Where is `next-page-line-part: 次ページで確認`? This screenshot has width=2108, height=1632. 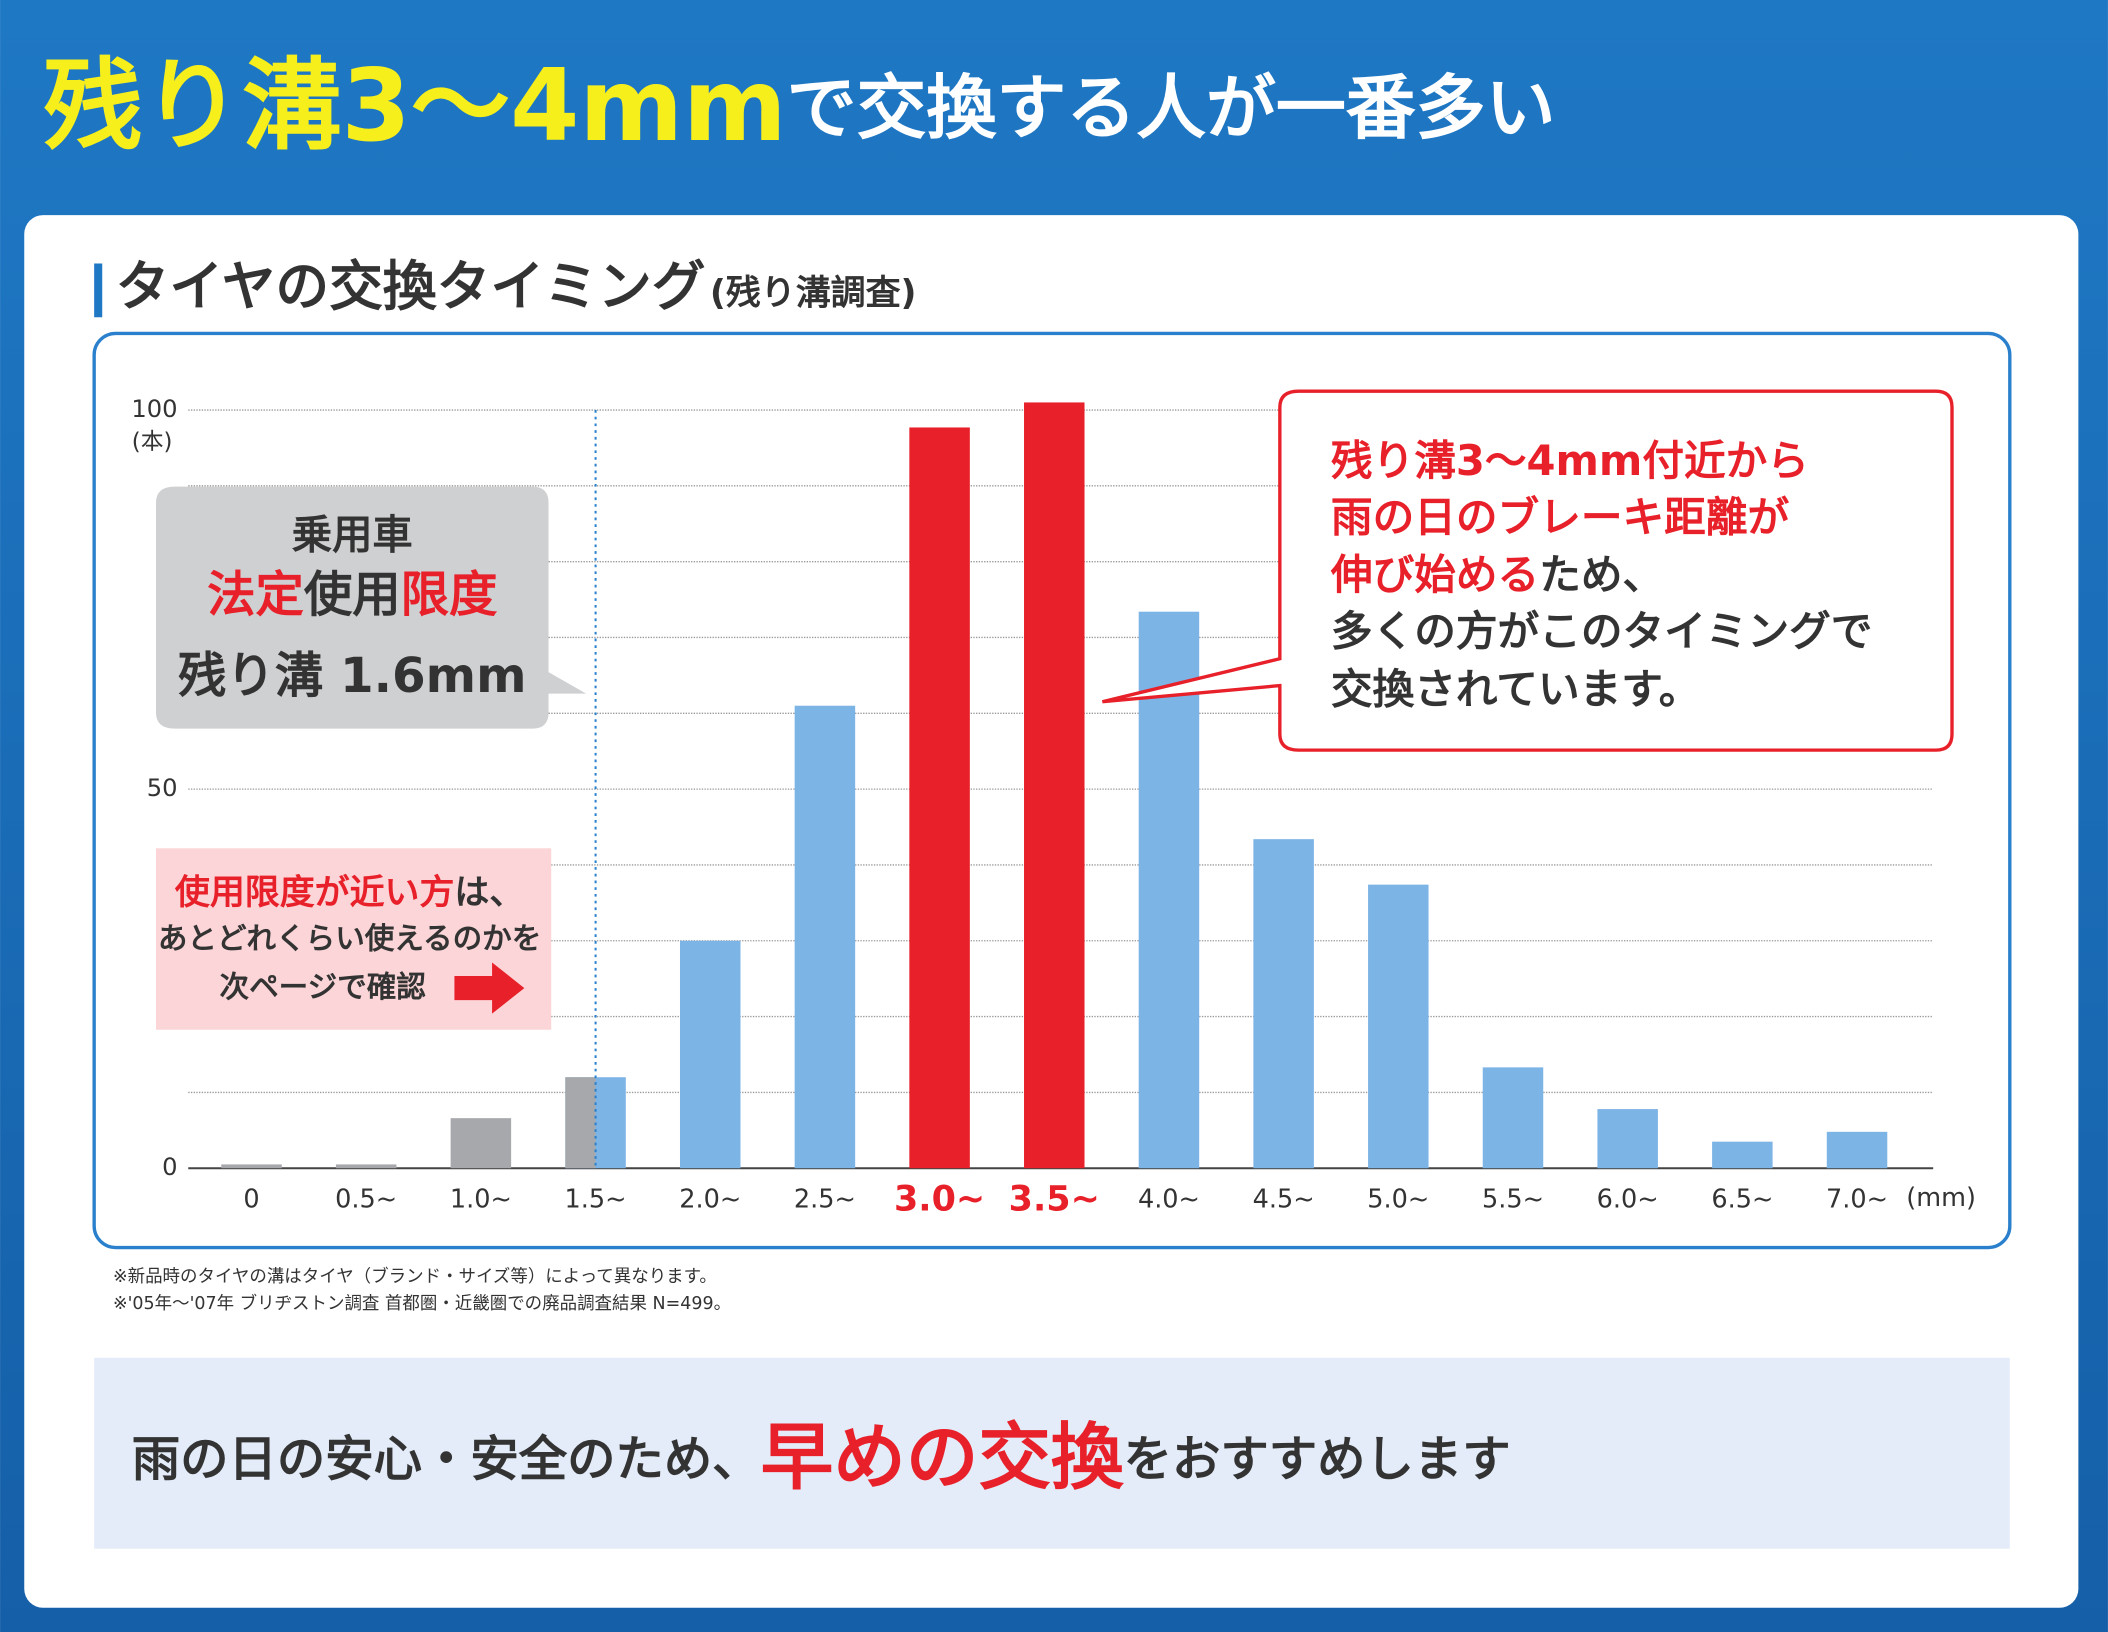
next-page-line-part: 次ページで確認 is located at coordinates (323, 987).